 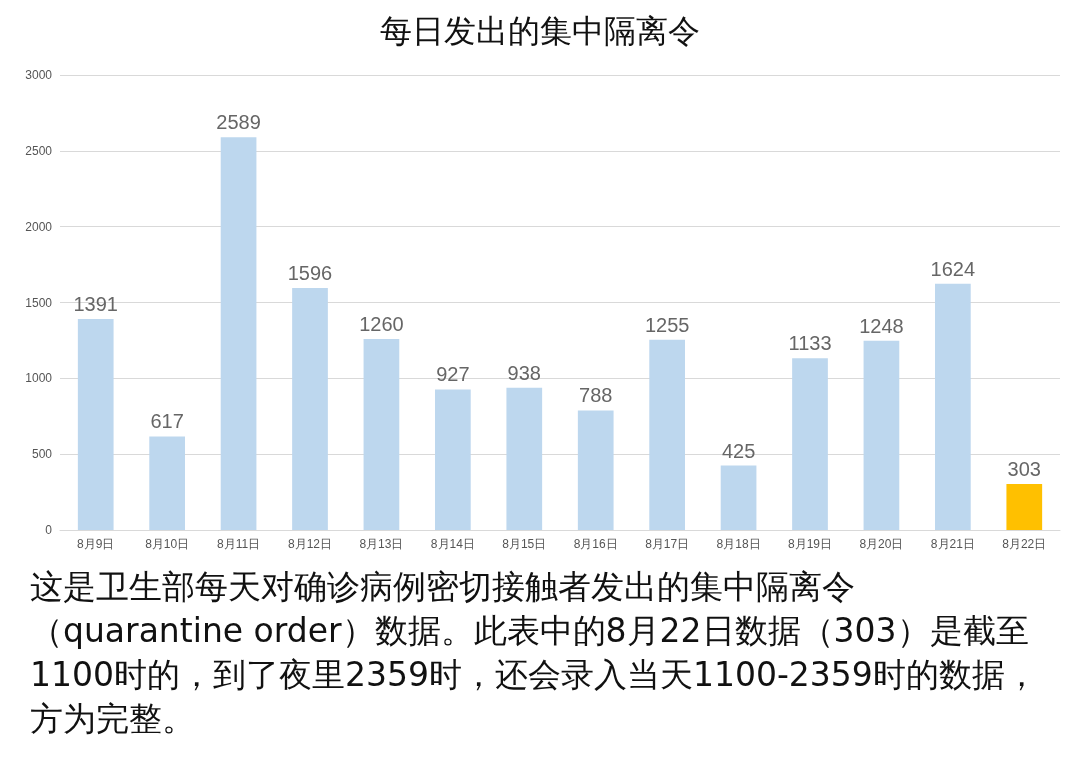 I want to click on data-label: 938, so click(x=524, y=372).